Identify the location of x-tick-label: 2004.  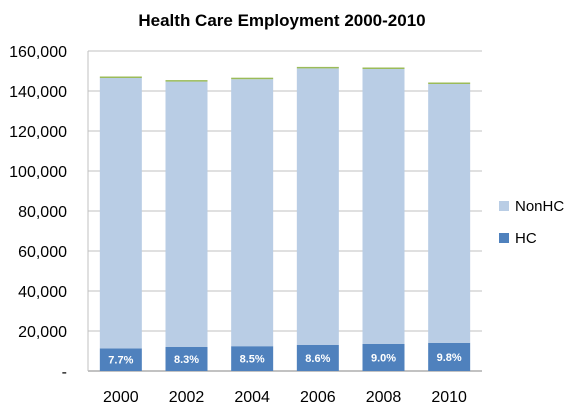
(252, 397).